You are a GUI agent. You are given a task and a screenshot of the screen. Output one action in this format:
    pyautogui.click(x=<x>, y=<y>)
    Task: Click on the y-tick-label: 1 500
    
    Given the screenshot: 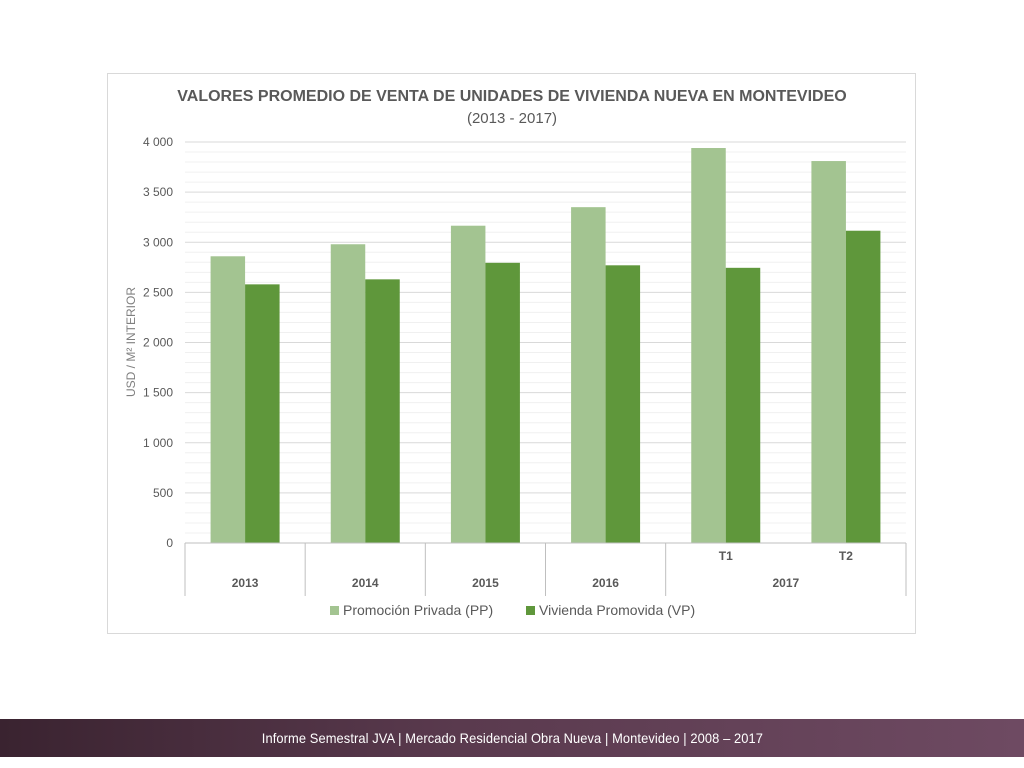 What is the action you would take?
    pyautogui.click(x=158, y=393)
    